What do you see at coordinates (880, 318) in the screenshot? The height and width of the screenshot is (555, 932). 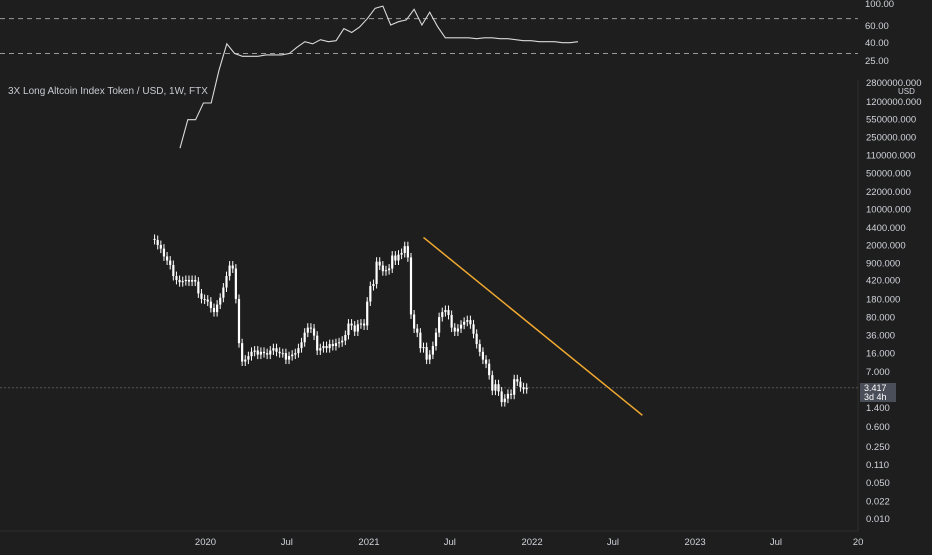 I see `price-tick-label: 80.000` at bounding box center [880, 318].